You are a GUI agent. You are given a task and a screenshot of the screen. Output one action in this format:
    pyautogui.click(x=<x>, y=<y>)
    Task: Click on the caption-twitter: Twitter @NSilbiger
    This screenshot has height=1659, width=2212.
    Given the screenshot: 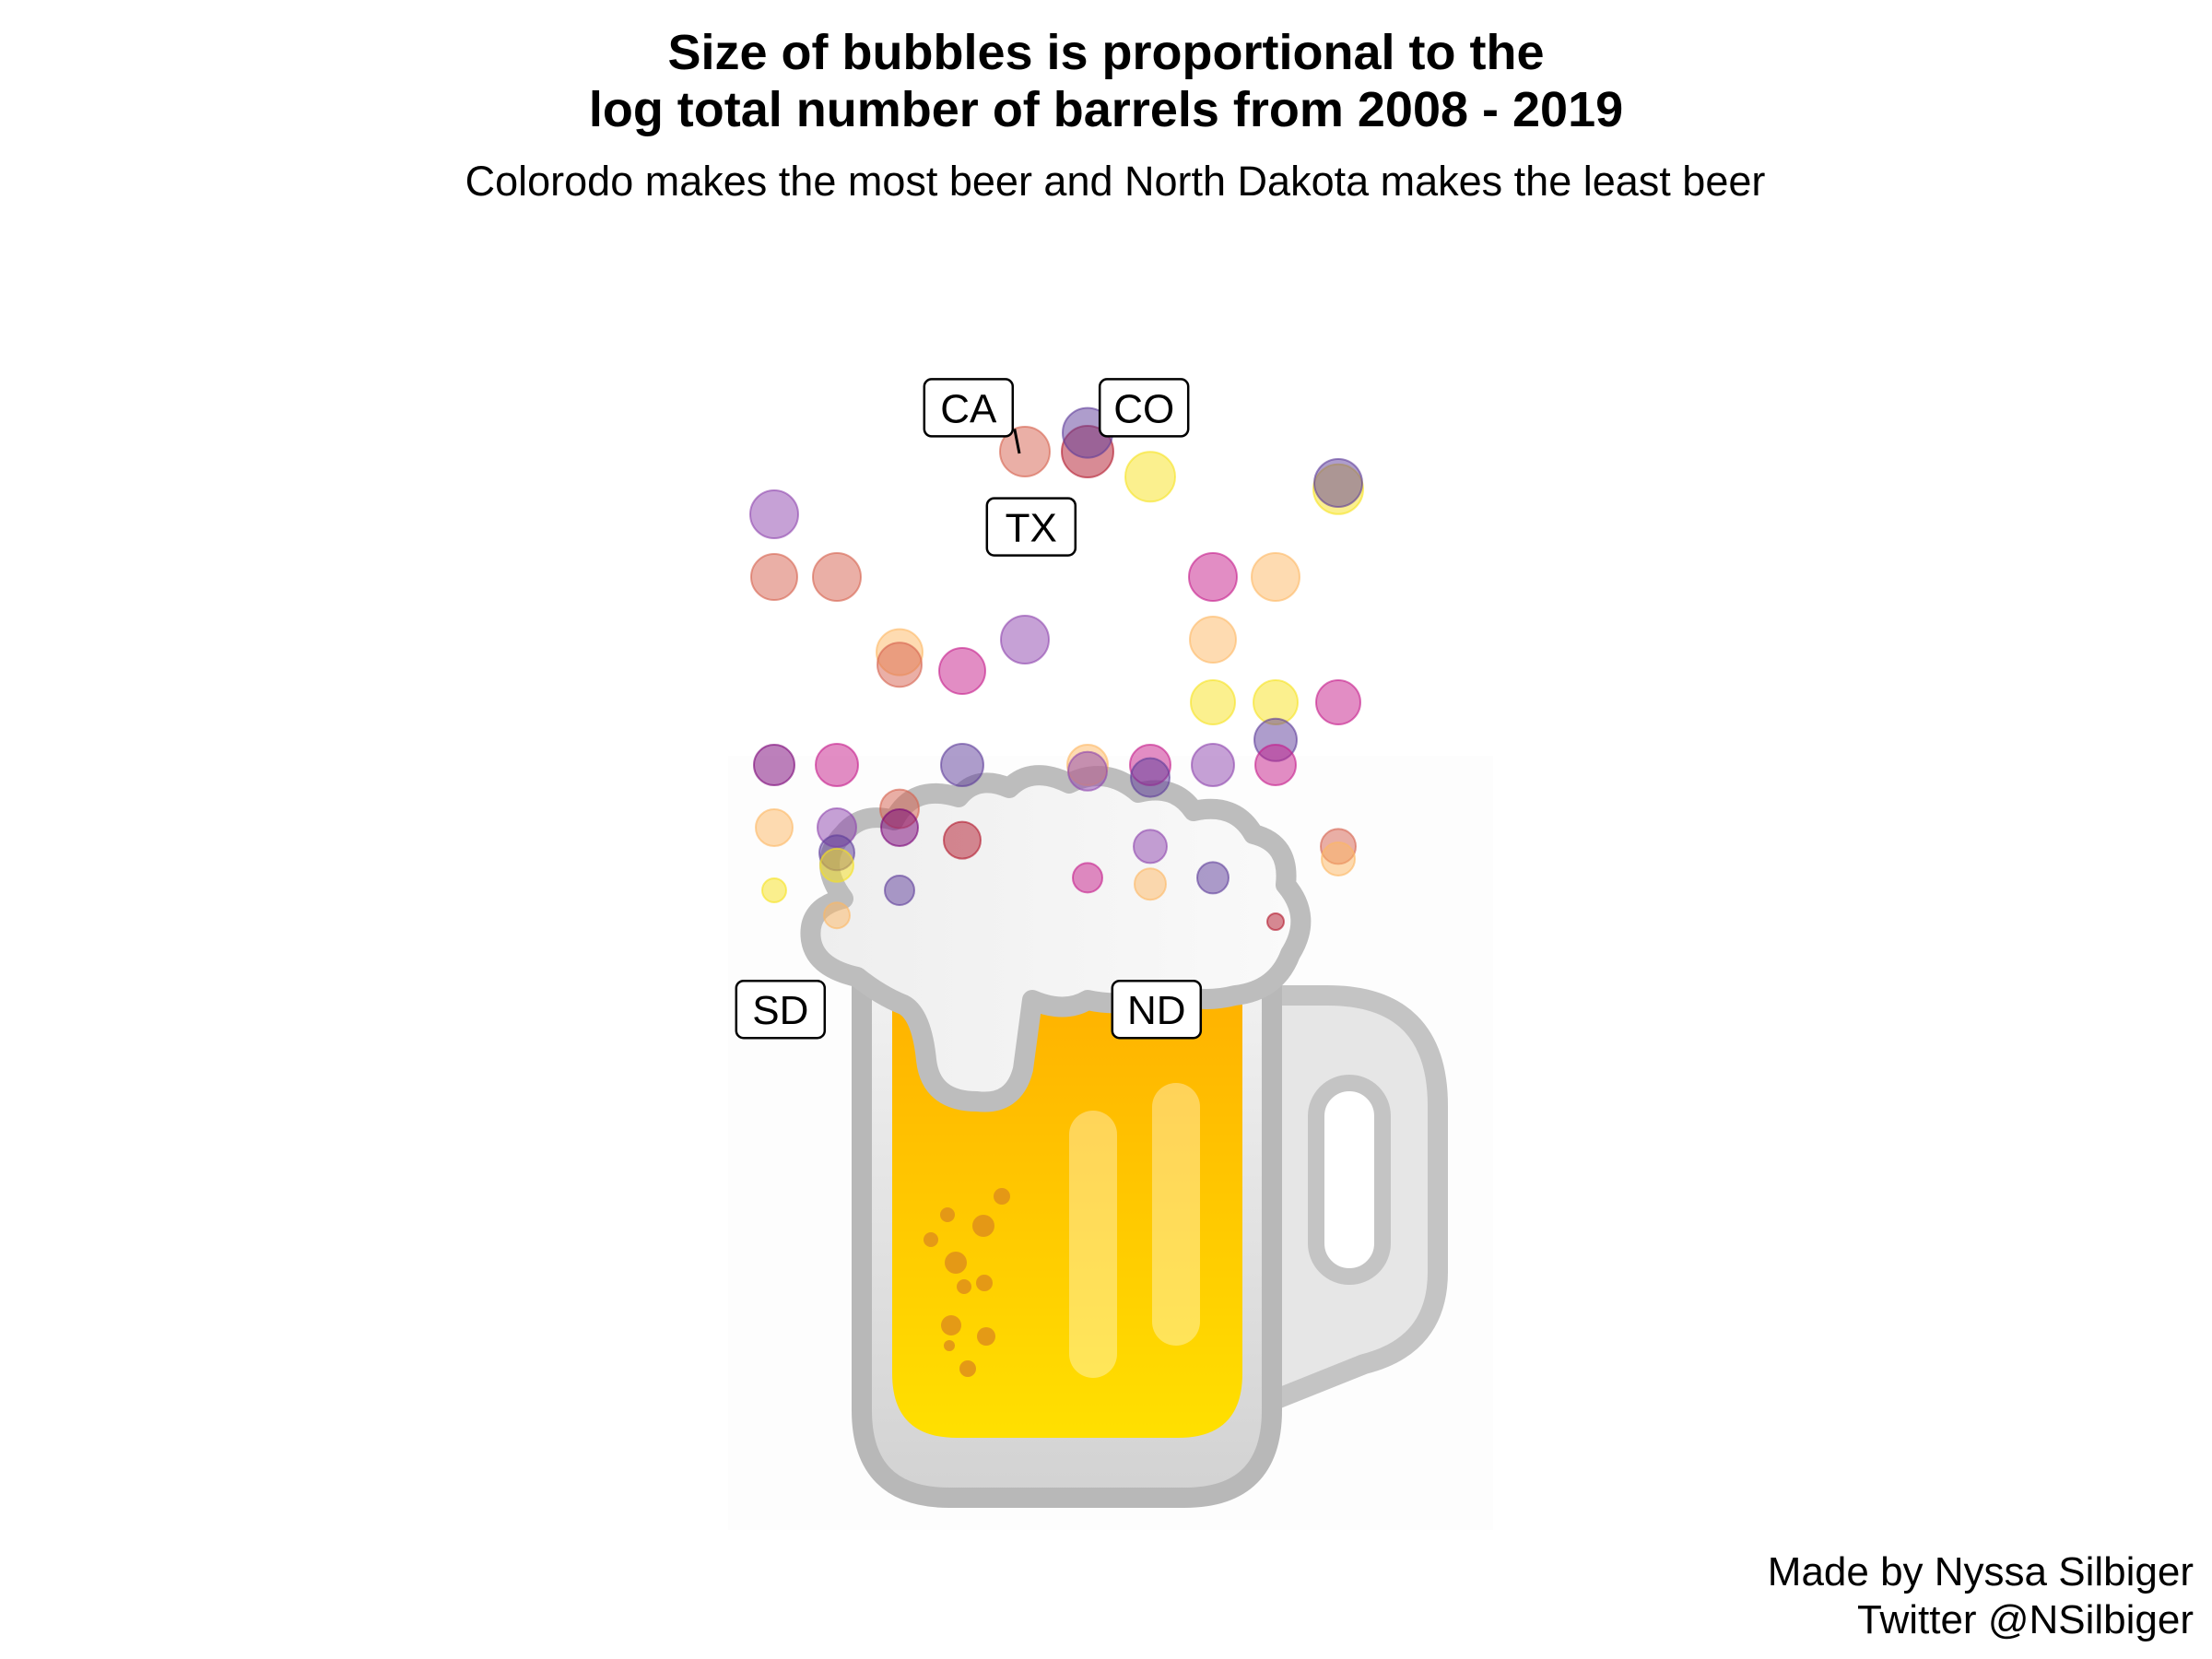 What is the action you would take?
    pyautogui.click(x=2025, y=1619)
    